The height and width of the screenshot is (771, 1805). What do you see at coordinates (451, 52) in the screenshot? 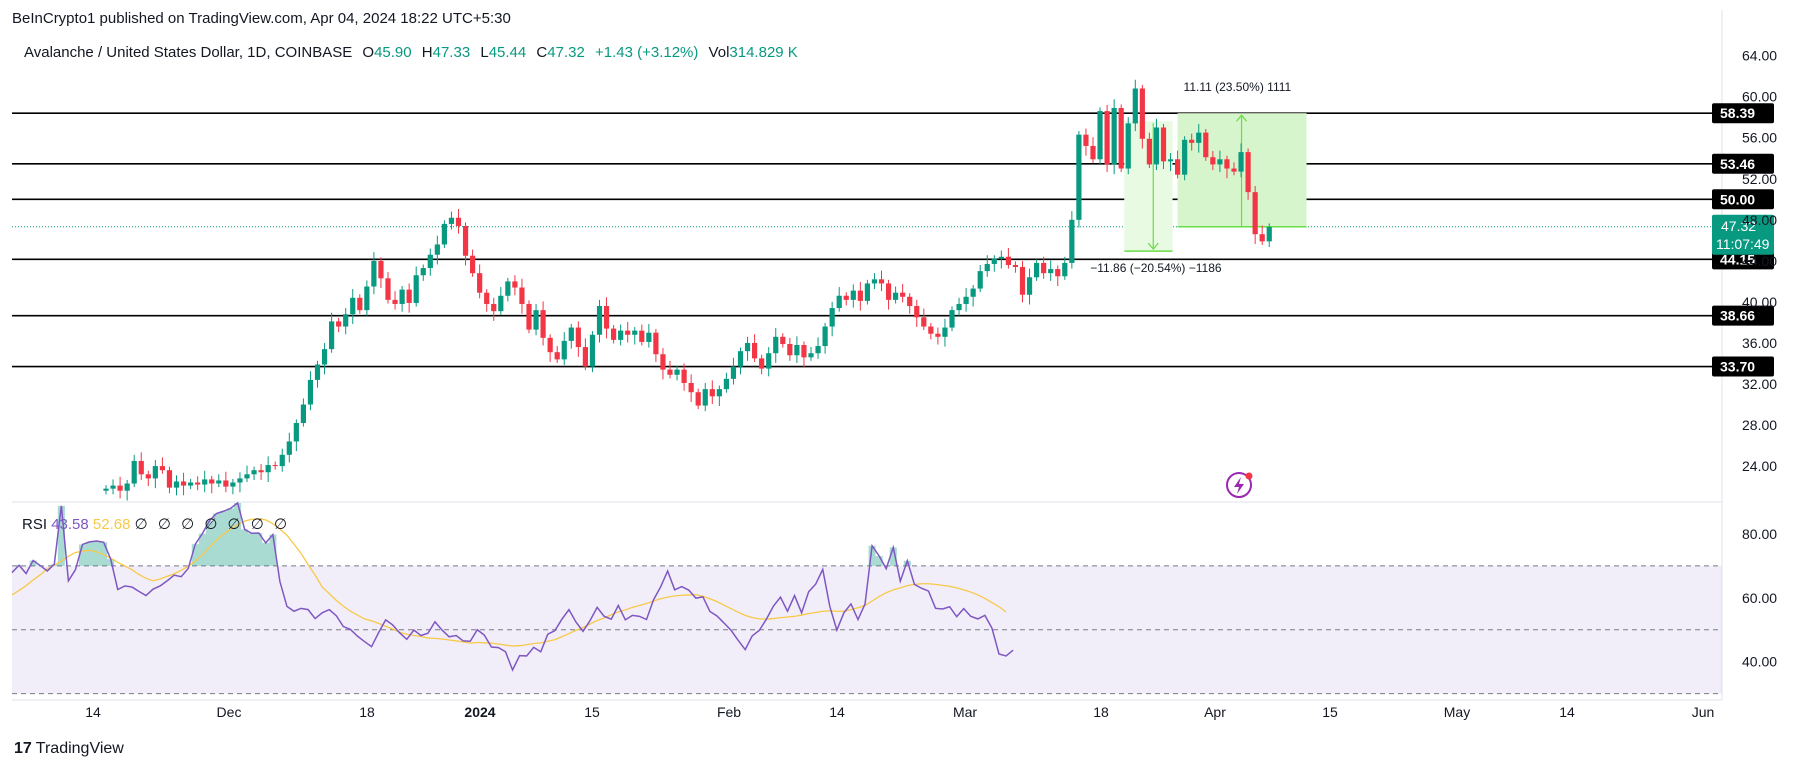
I see `high-value: 47.33` at bounding box center [451, 52].